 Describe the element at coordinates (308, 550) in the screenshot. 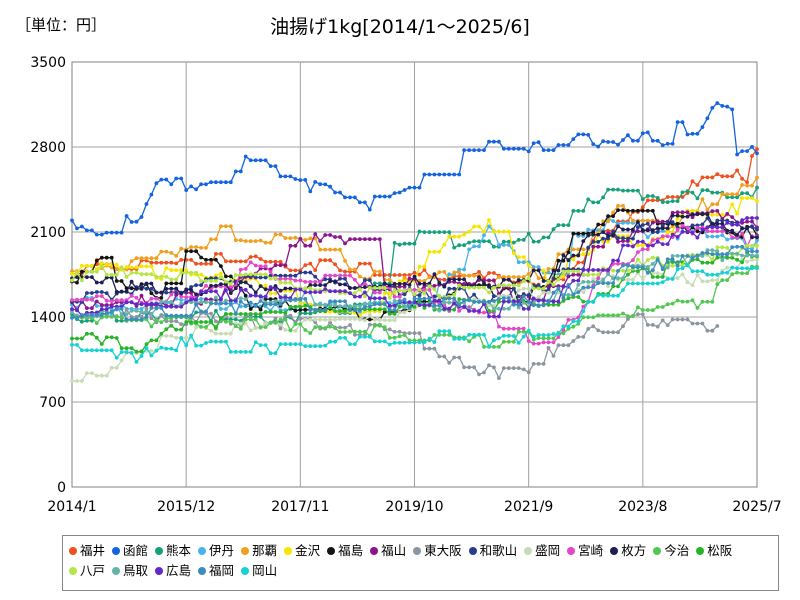

I see `legend-label: 金沢` at that location.